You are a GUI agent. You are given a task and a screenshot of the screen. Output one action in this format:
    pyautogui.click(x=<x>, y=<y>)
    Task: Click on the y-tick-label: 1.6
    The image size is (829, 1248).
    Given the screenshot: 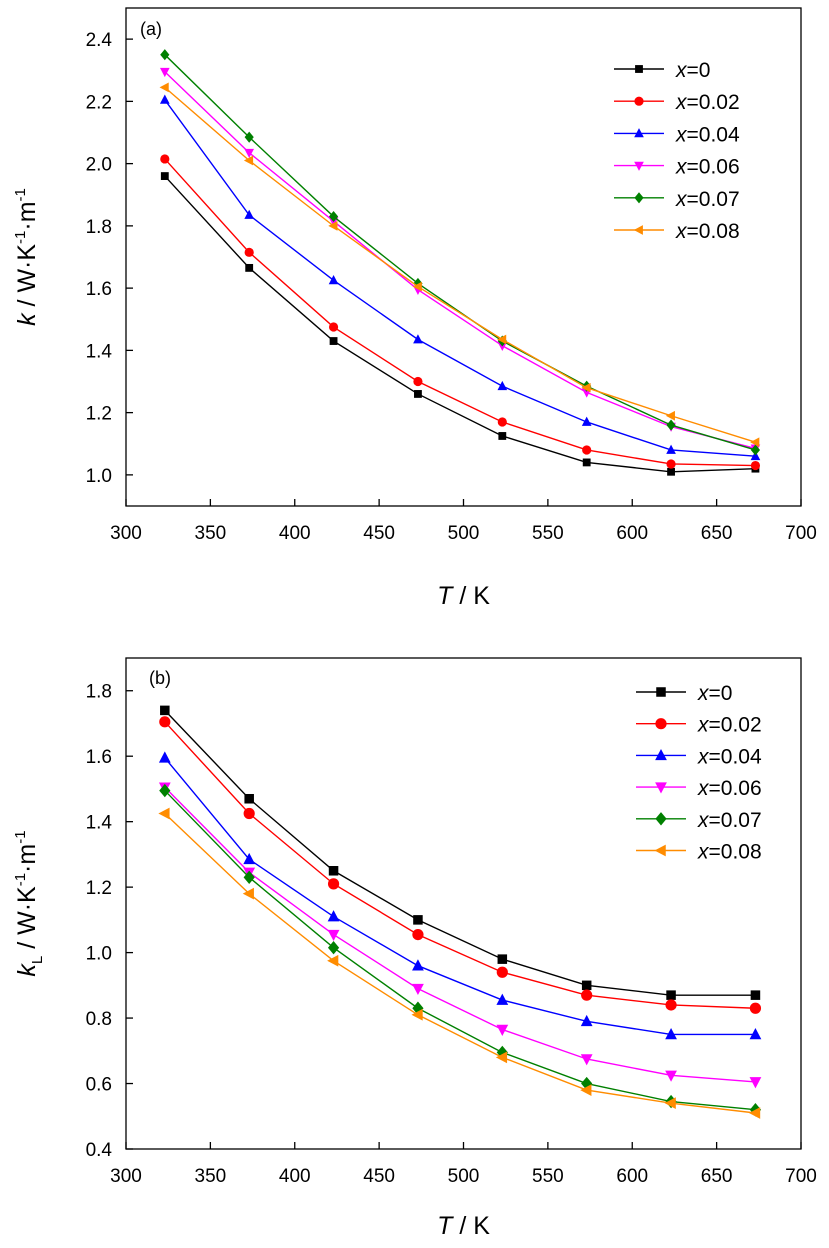 What is the action you would take?
    pyautogui.click(x=99, y=757)
    